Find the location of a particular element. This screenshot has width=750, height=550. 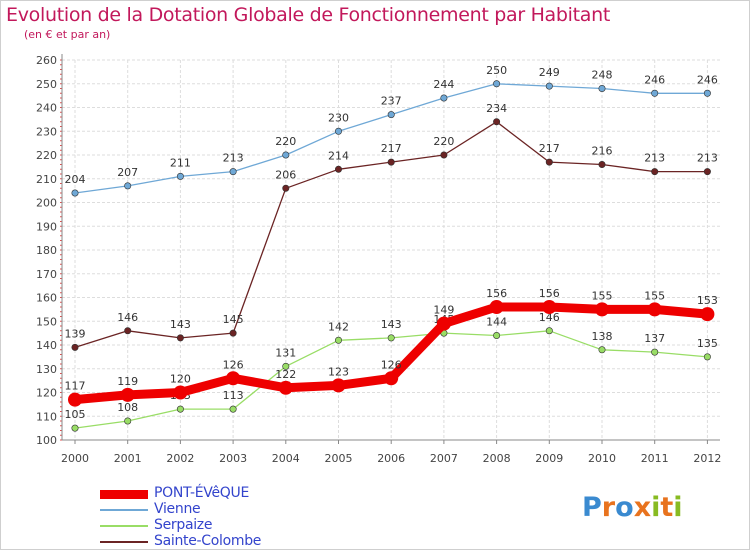

data-label: 105 is located at coordinates (75, 414).